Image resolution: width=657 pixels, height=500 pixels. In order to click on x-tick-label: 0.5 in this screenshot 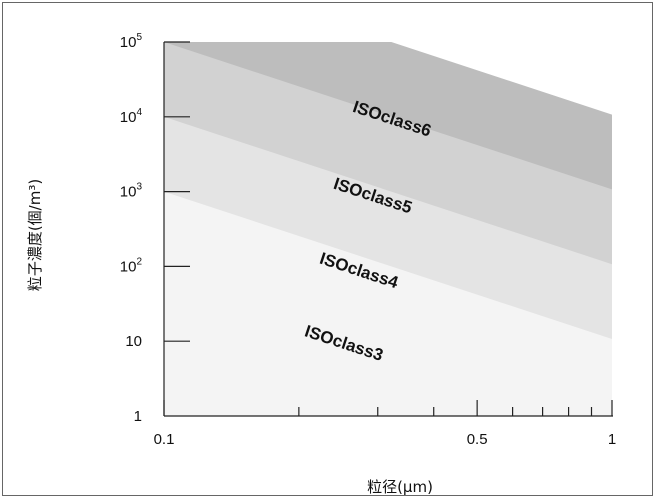, I will do `click(477, 439)`.